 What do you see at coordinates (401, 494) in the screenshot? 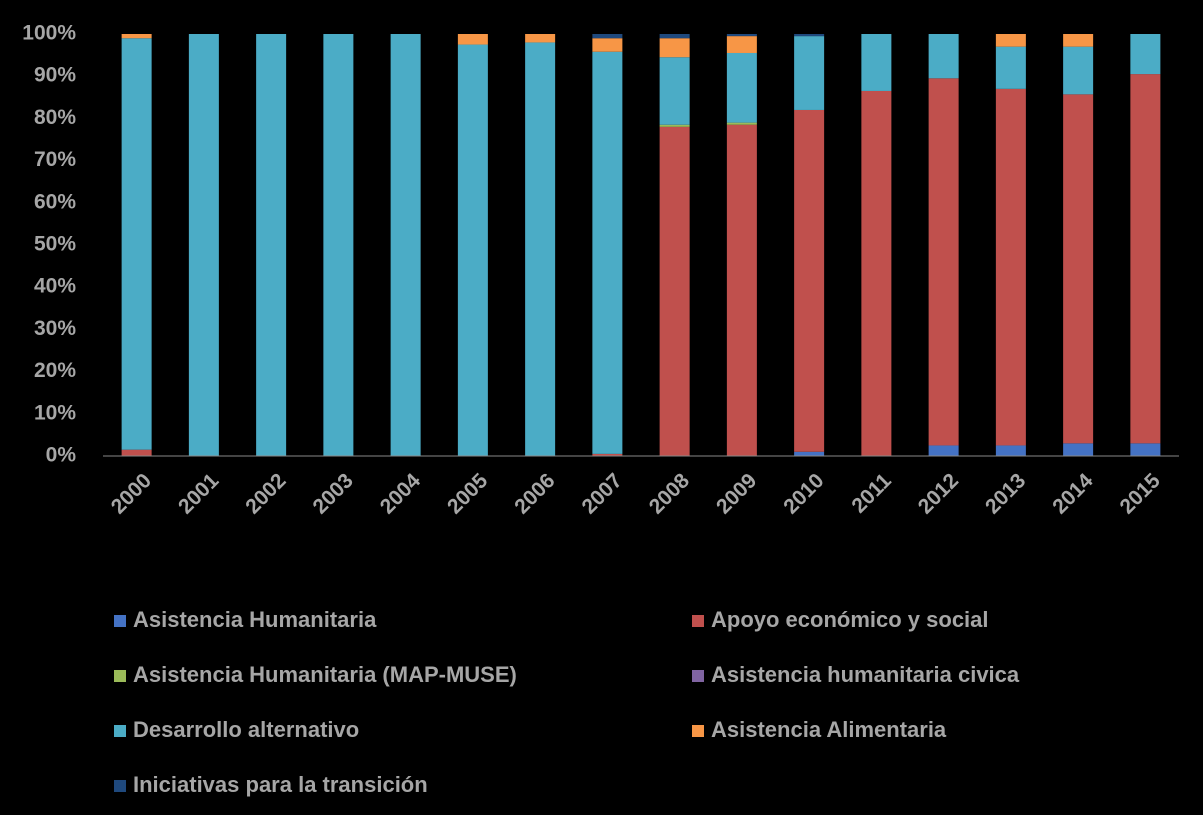
I see `x-tick-label: 2004` at bounding box center [401, 494].